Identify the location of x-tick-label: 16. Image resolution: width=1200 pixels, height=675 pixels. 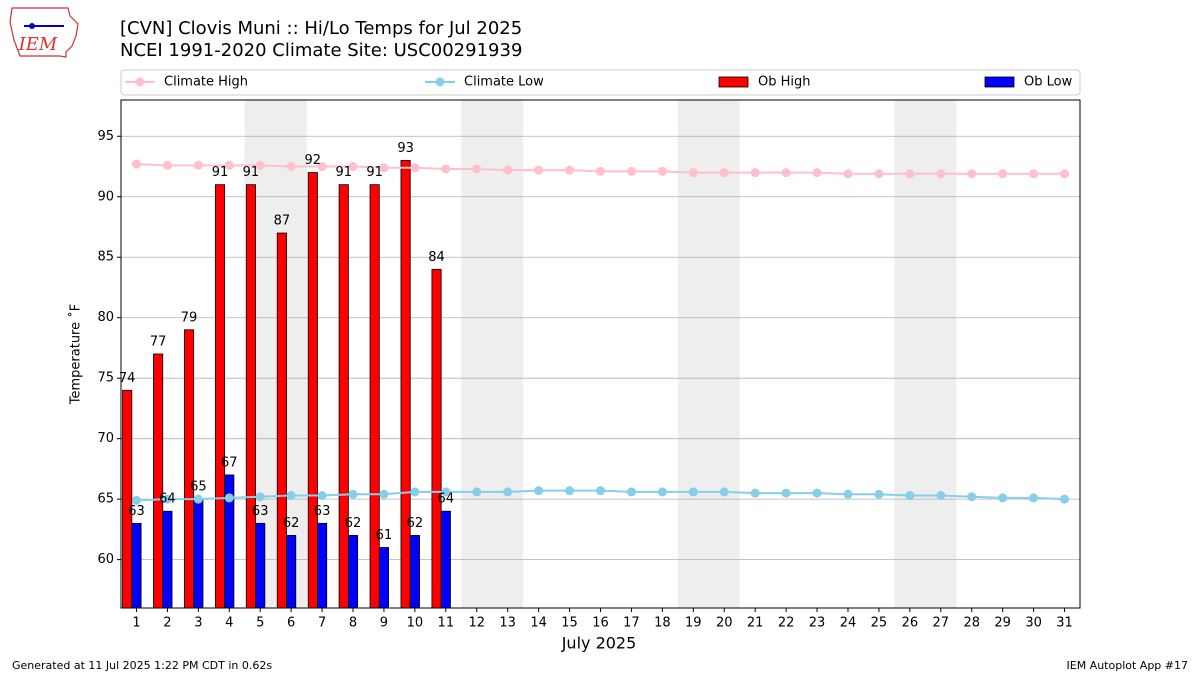
(600, 623).